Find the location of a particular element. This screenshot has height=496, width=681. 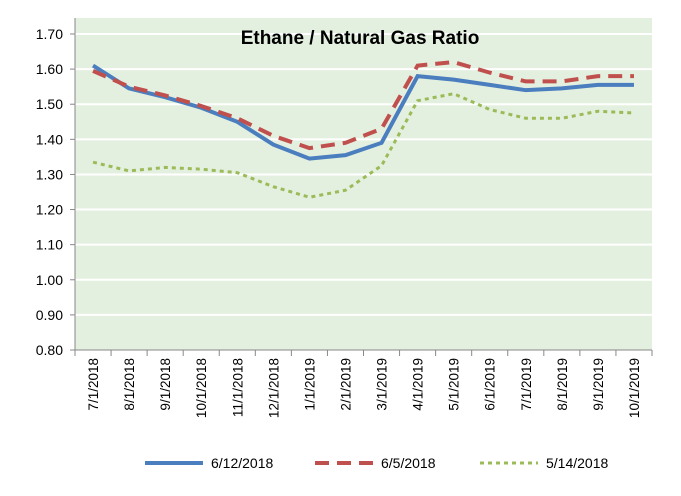

x-tick-label: 3/1/2019 is located at coordinates (382, 384).